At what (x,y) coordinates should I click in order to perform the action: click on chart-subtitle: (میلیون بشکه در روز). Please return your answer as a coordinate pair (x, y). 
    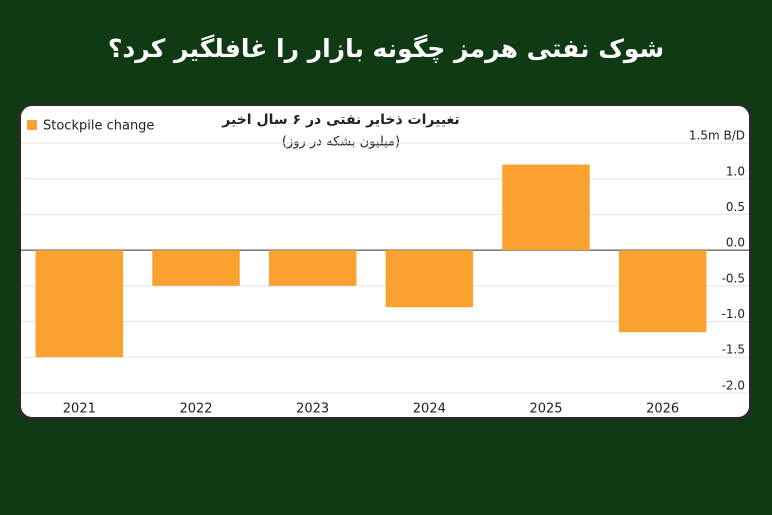
    Looking at the image, I should click on (341, 142).